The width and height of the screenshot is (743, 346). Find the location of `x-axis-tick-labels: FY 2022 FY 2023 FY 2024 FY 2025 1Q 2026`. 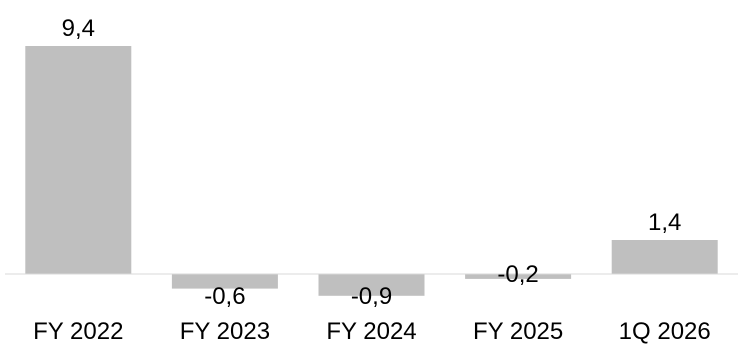

x-axis-tick-labels: FY 2022 FY 2023 FY 2024 FY 2025 1Q 2026 is located at coordinates (372, 331).